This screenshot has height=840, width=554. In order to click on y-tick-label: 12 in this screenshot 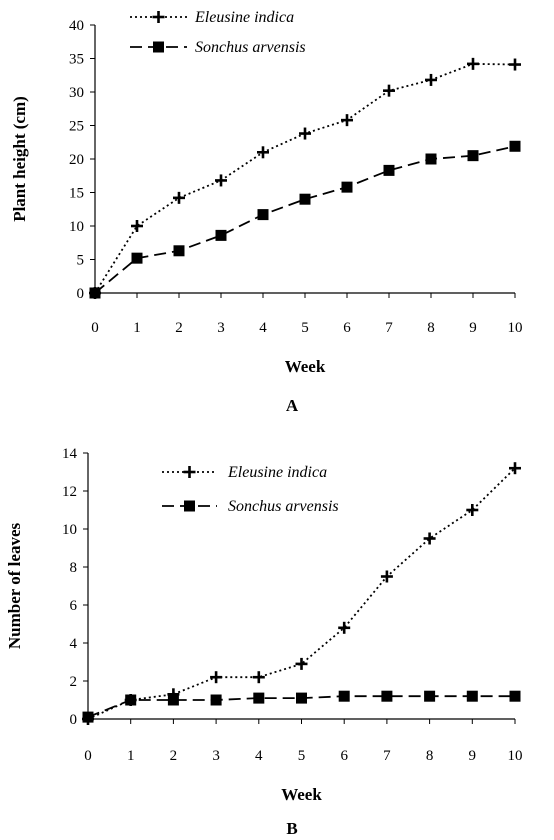, I will do `click(69, 492)`.